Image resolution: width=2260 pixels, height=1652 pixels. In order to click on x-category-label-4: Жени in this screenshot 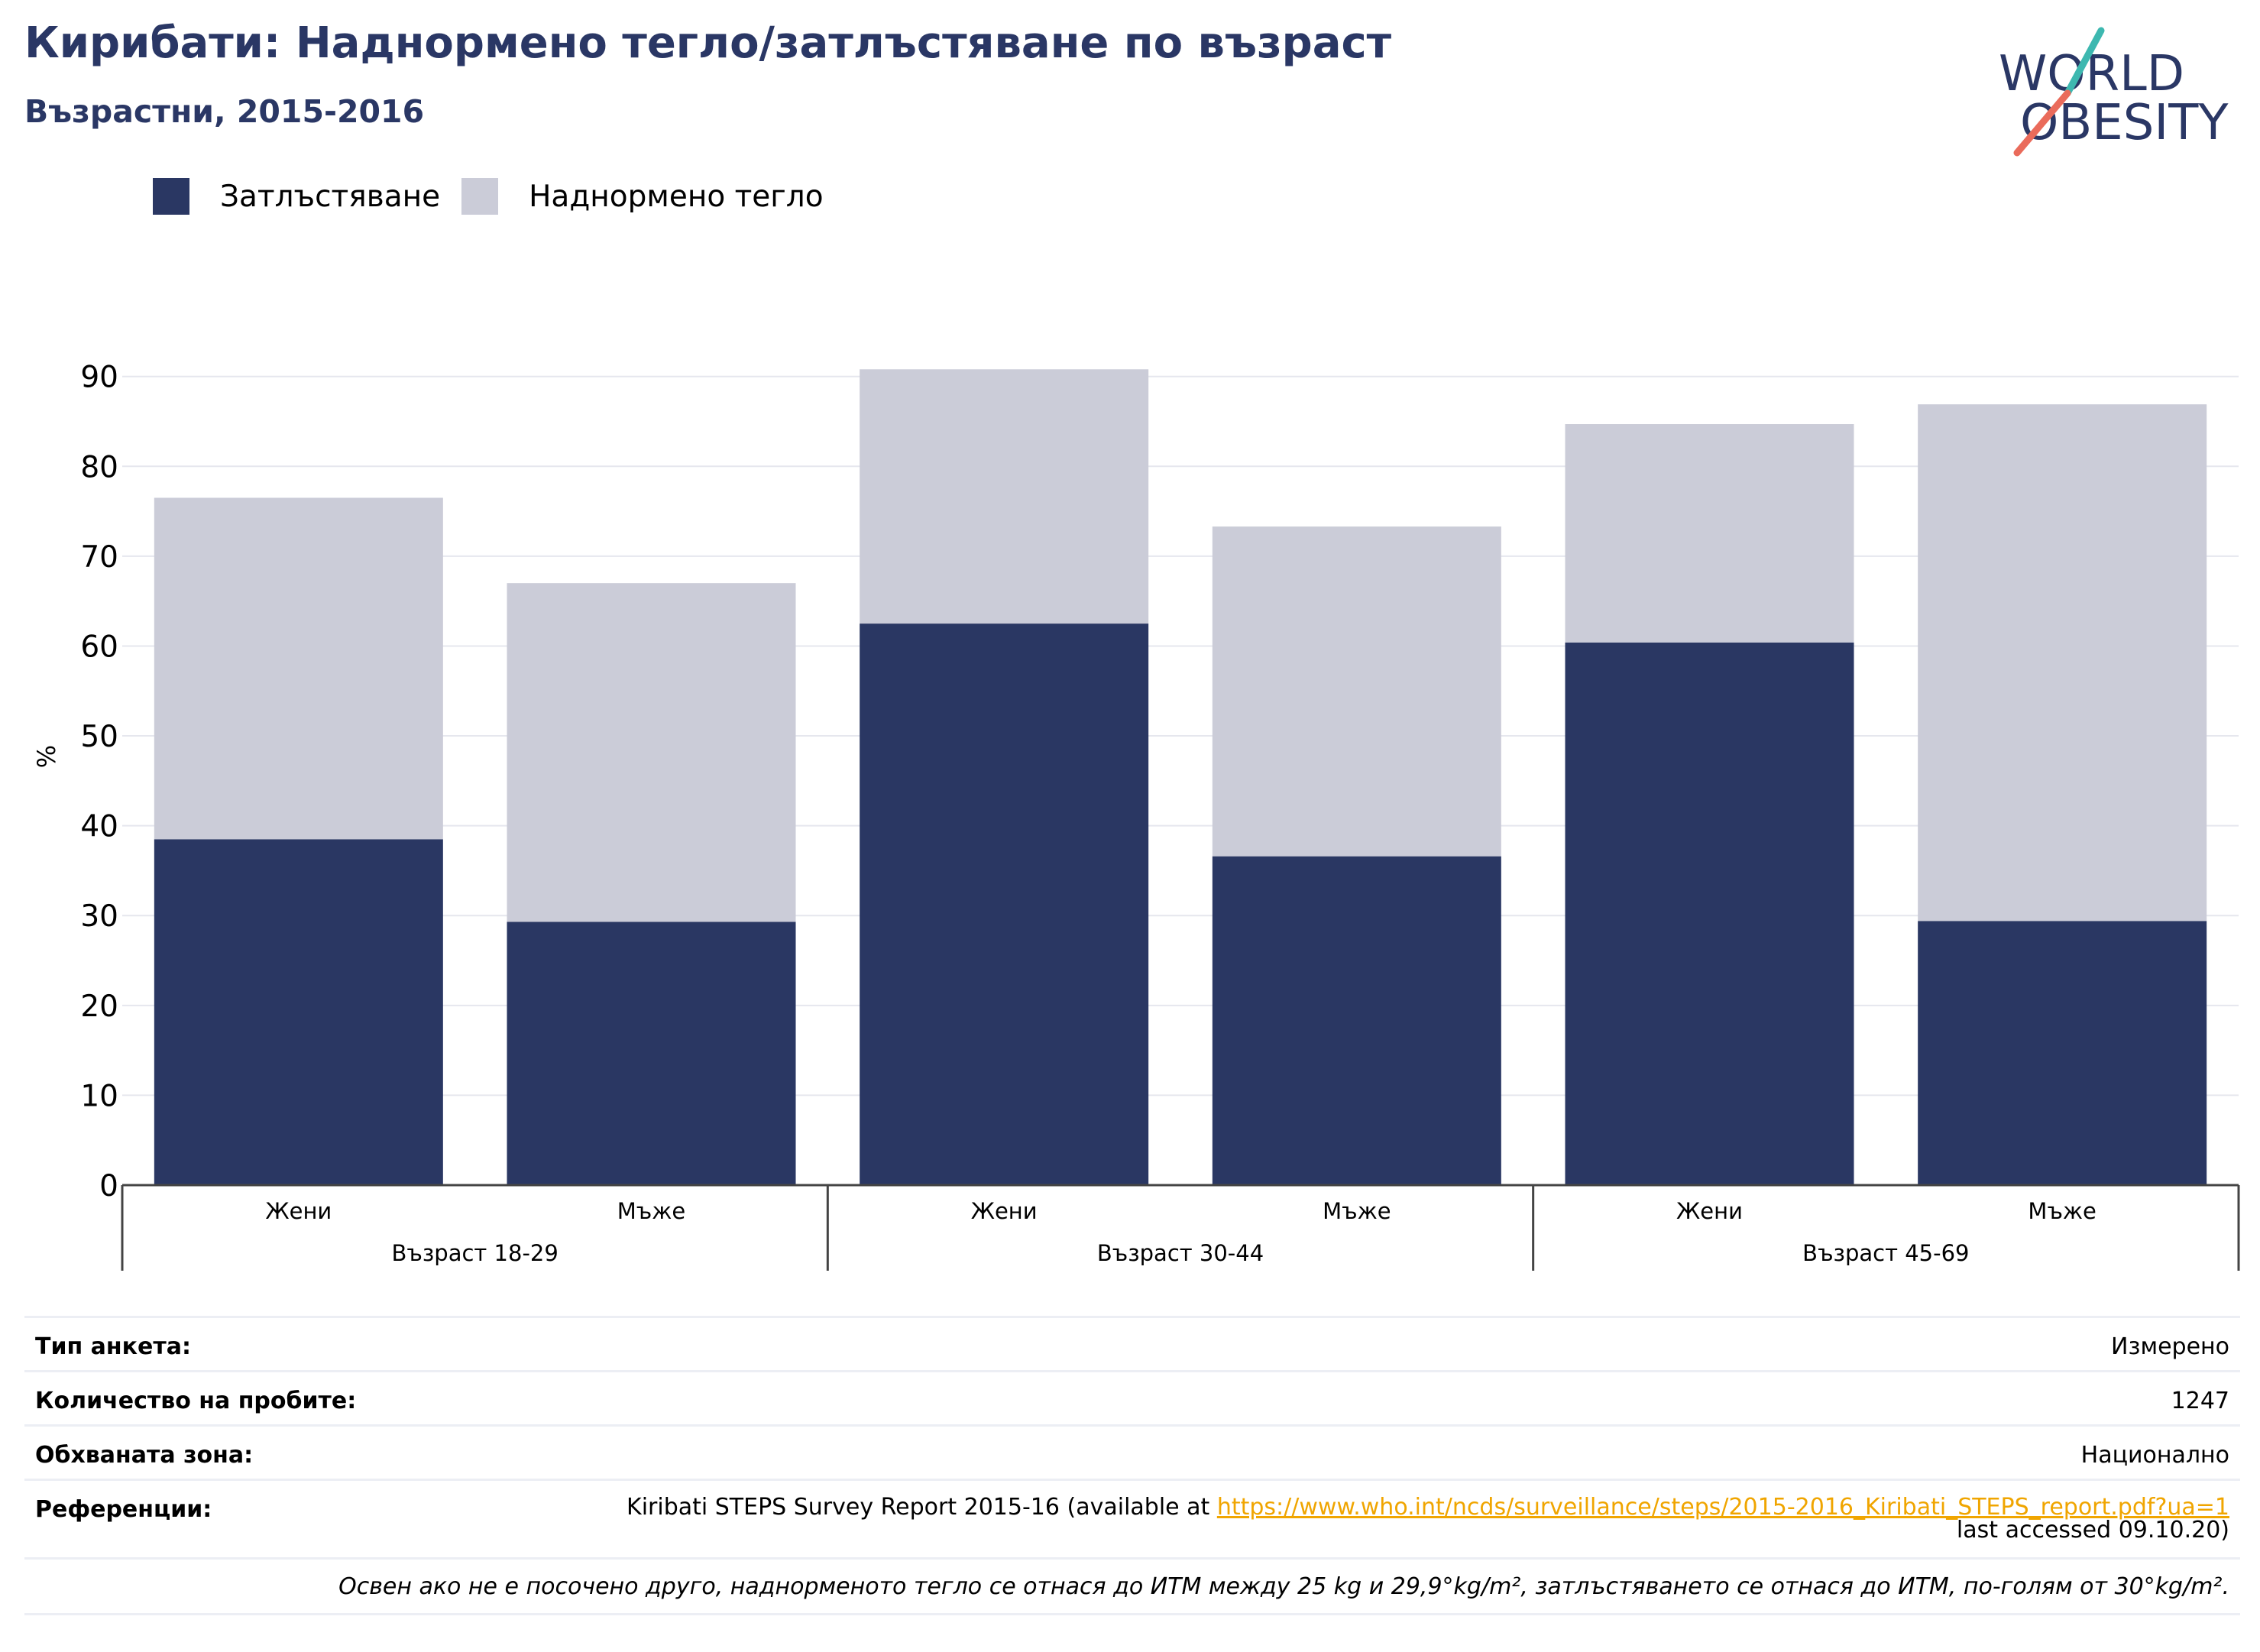, I will do `click(1710, 1211)`.